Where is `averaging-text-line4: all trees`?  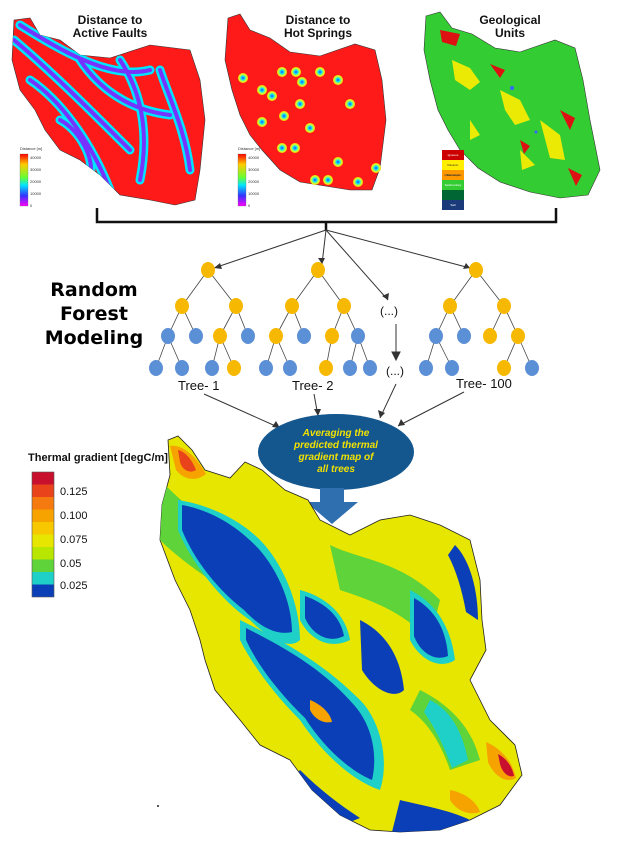 averaging-text-line4: all trees is located at coordinates (336, 469).